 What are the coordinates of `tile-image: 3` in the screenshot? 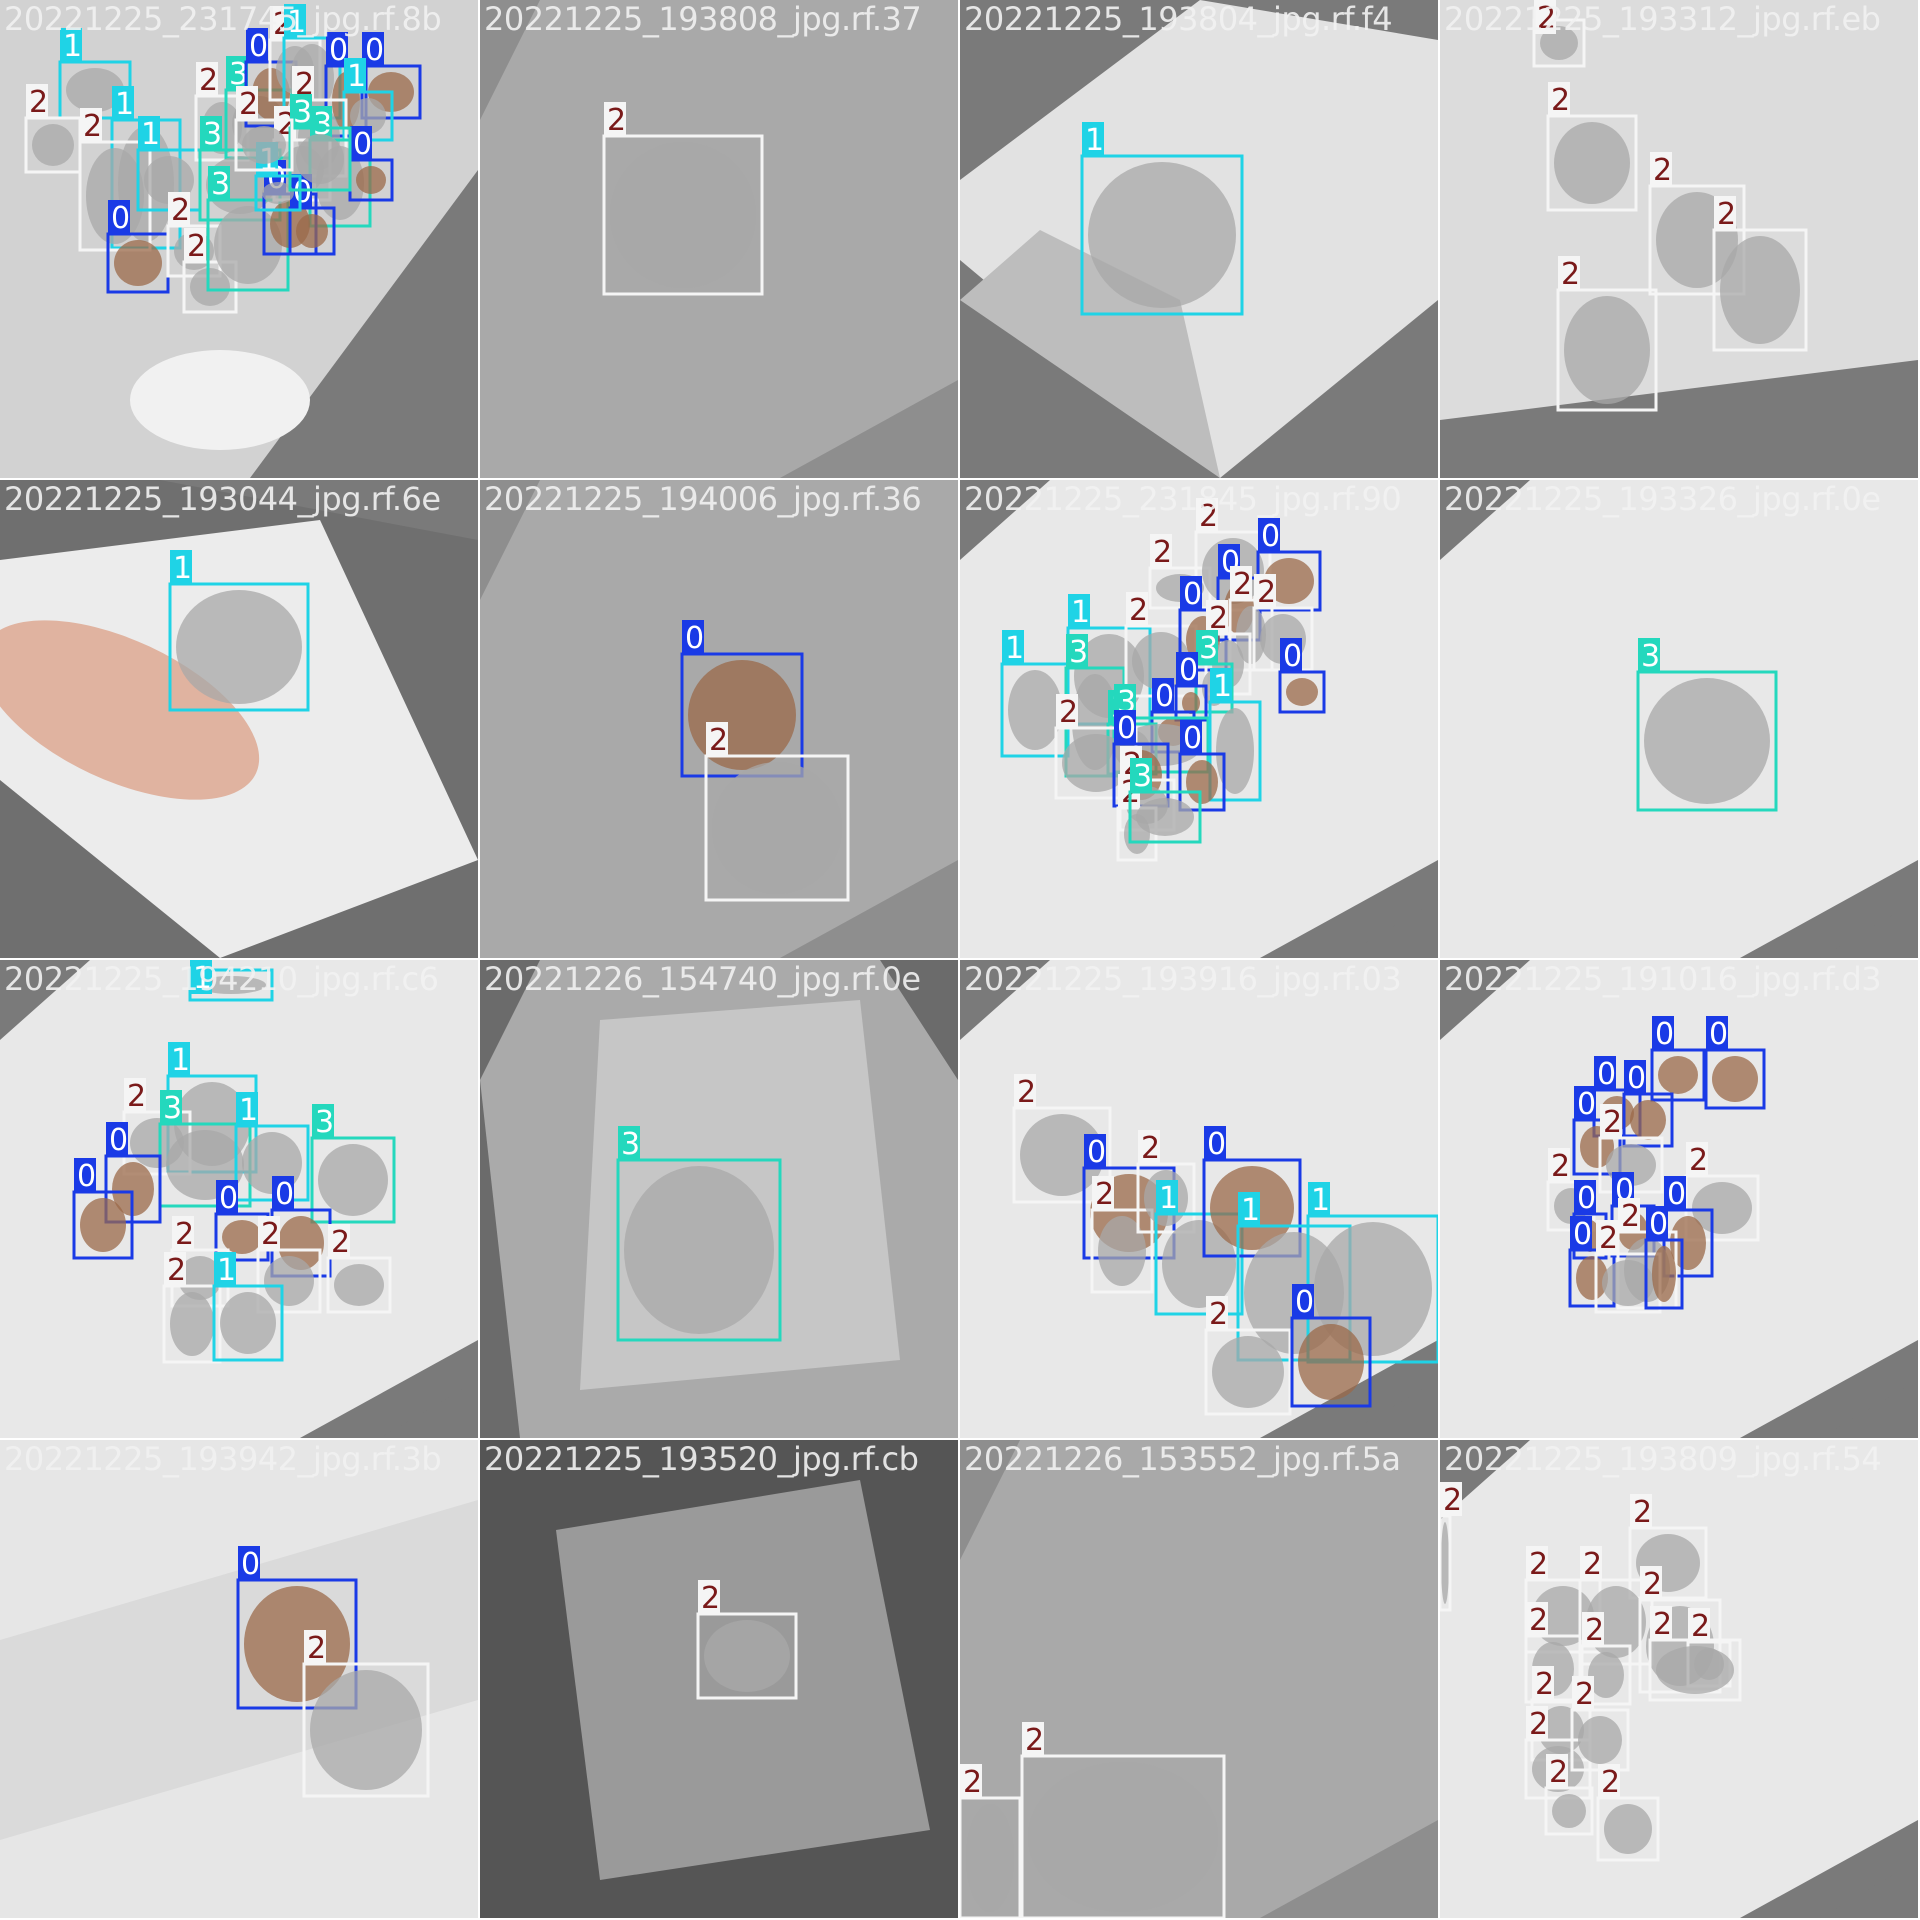 It's located at (719, 1199).